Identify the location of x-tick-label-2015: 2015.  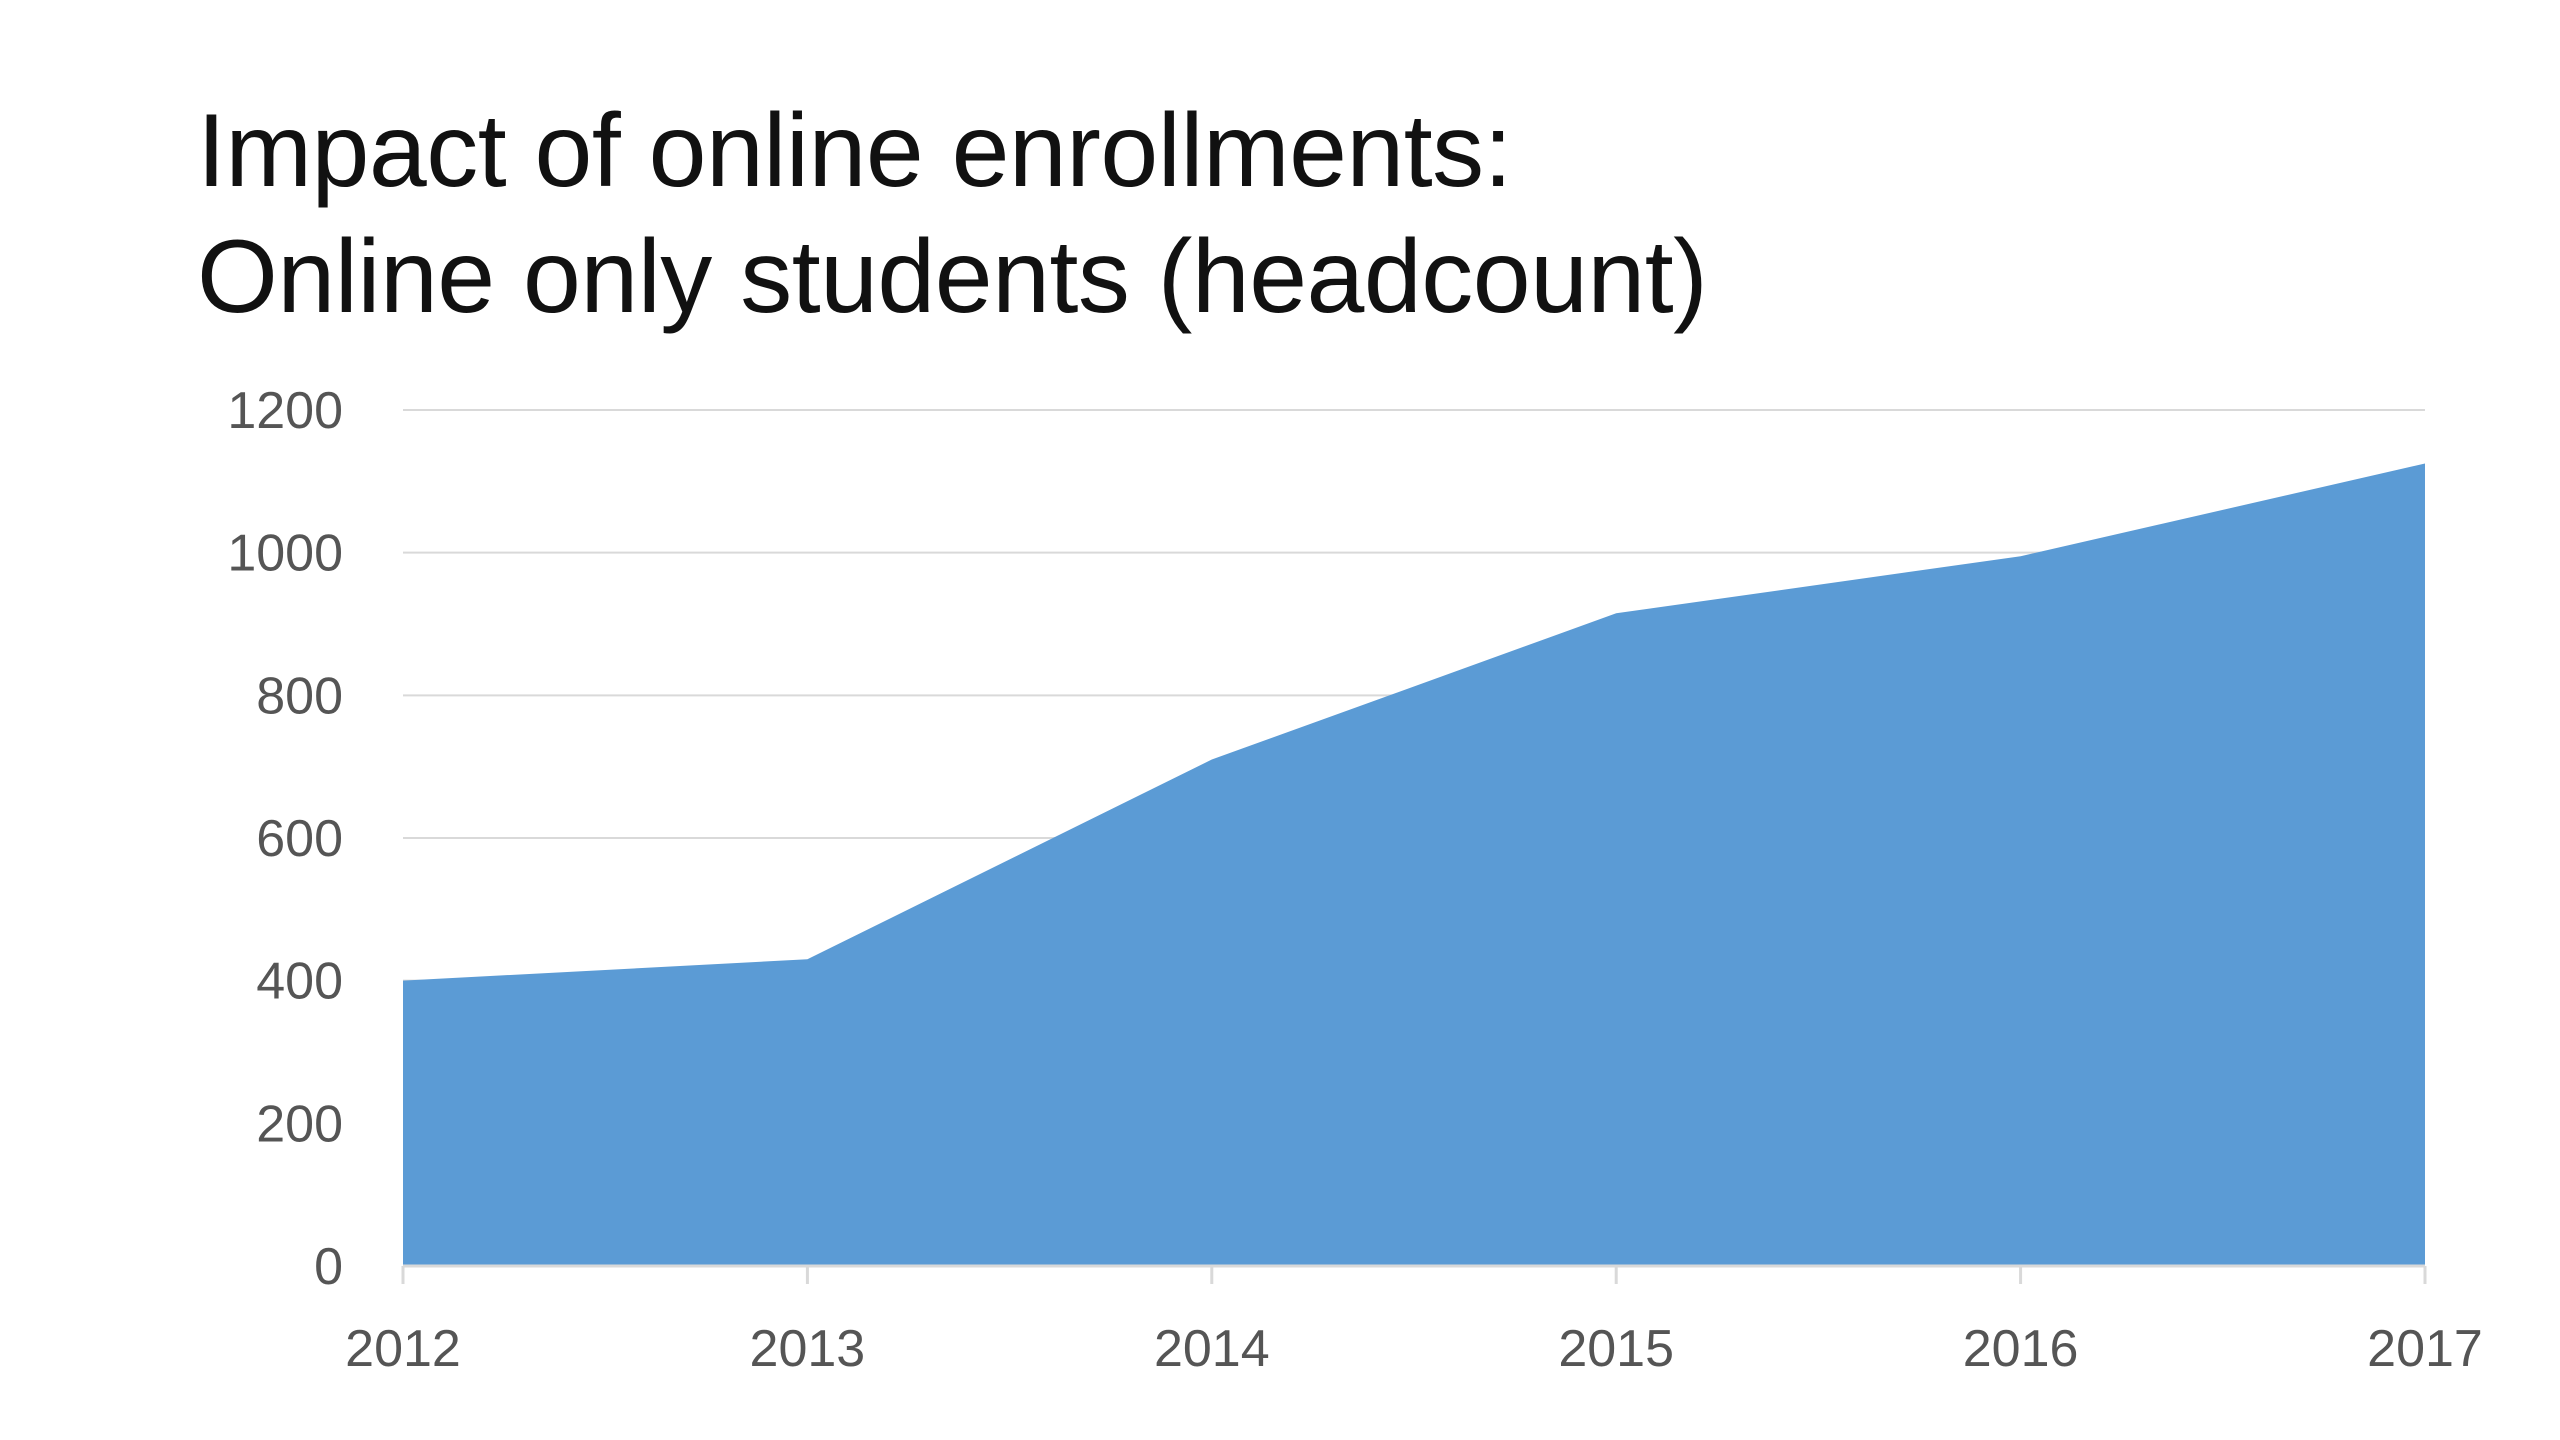
(1616, 1349).